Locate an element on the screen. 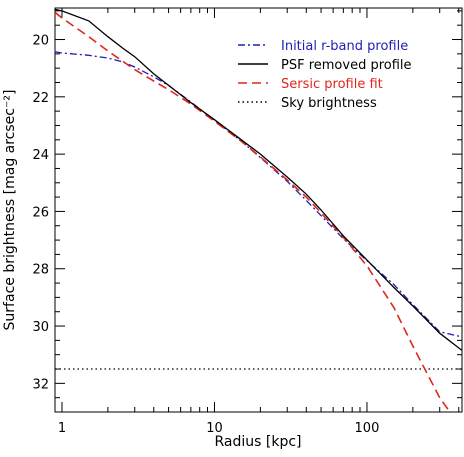  x-tick-label: 10 is located at coordinates (214, 428).